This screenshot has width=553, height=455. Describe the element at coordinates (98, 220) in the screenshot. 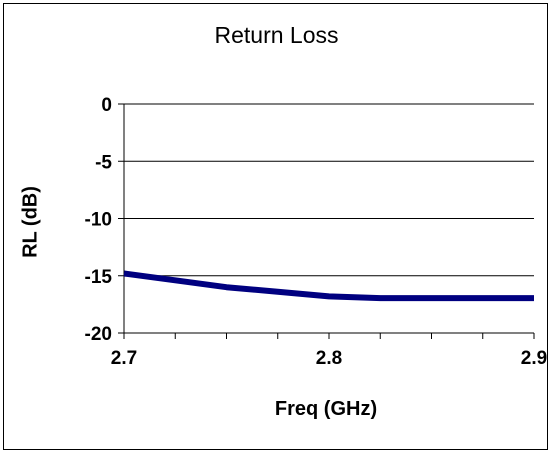

I see `y-tick-label-2: -10` at that location.